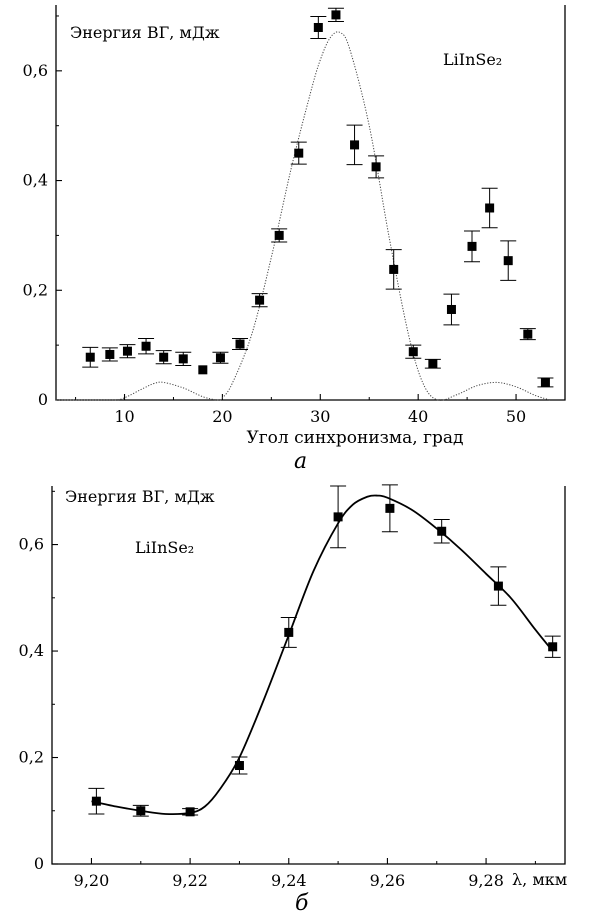 Image resolution: width=592 pixels, height=916 pixels. Describe the element at coordinates (140, 496) in the screenshot. I see `energy-annotation-b: Энергия ВГ, мДж` at that location.